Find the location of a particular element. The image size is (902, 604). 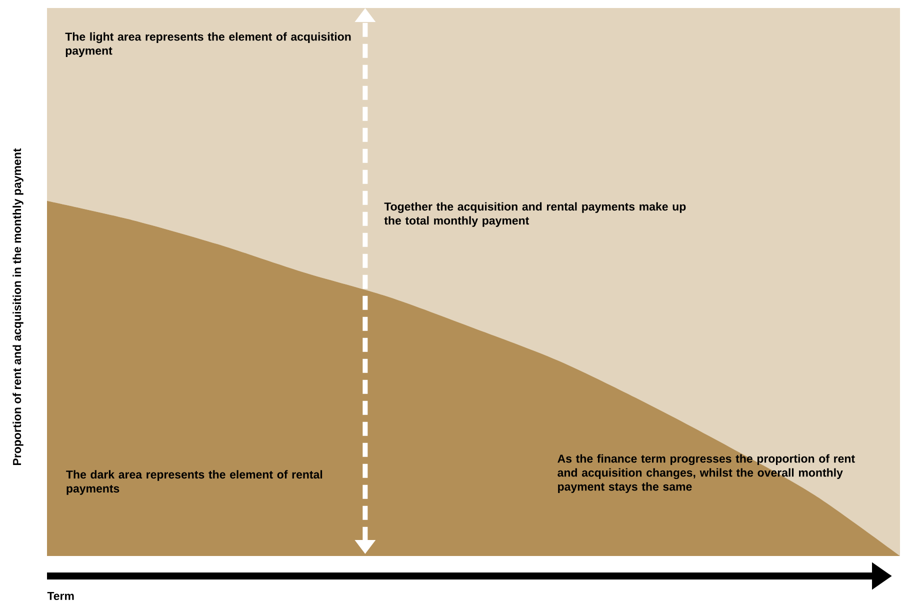

annotation: The light area represents the element of acquisition payment is located at coordinates (208, 45).